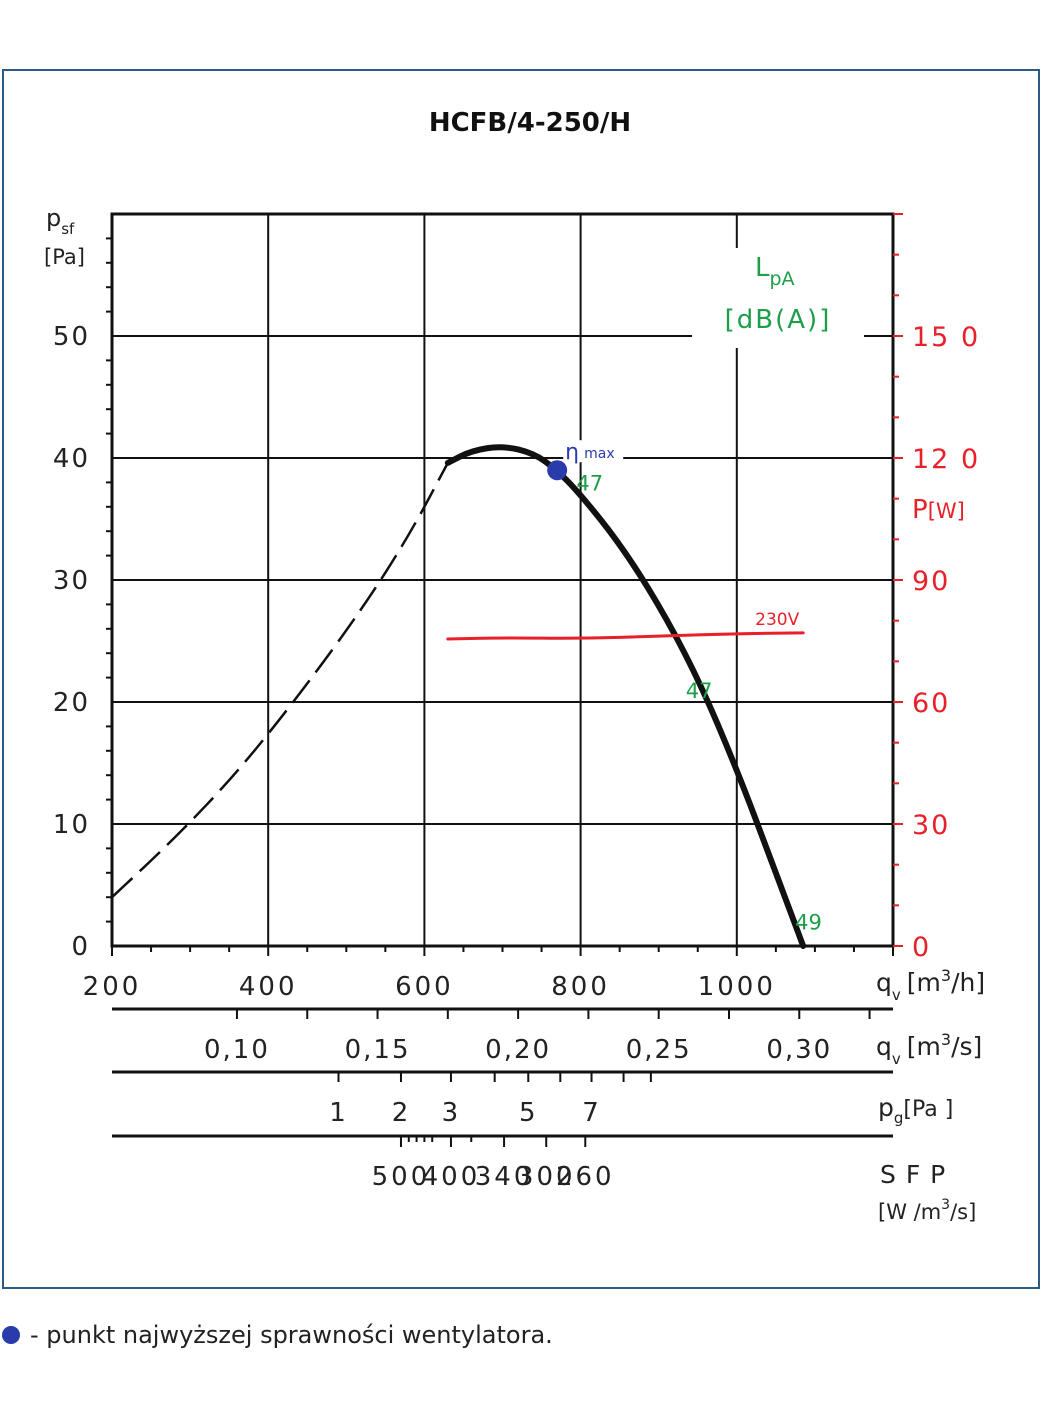 Image resolution: width=1045 pixels, height=1415 pixels. I want to click on qvs-tick-label: 0,30, so click(799, 1050).